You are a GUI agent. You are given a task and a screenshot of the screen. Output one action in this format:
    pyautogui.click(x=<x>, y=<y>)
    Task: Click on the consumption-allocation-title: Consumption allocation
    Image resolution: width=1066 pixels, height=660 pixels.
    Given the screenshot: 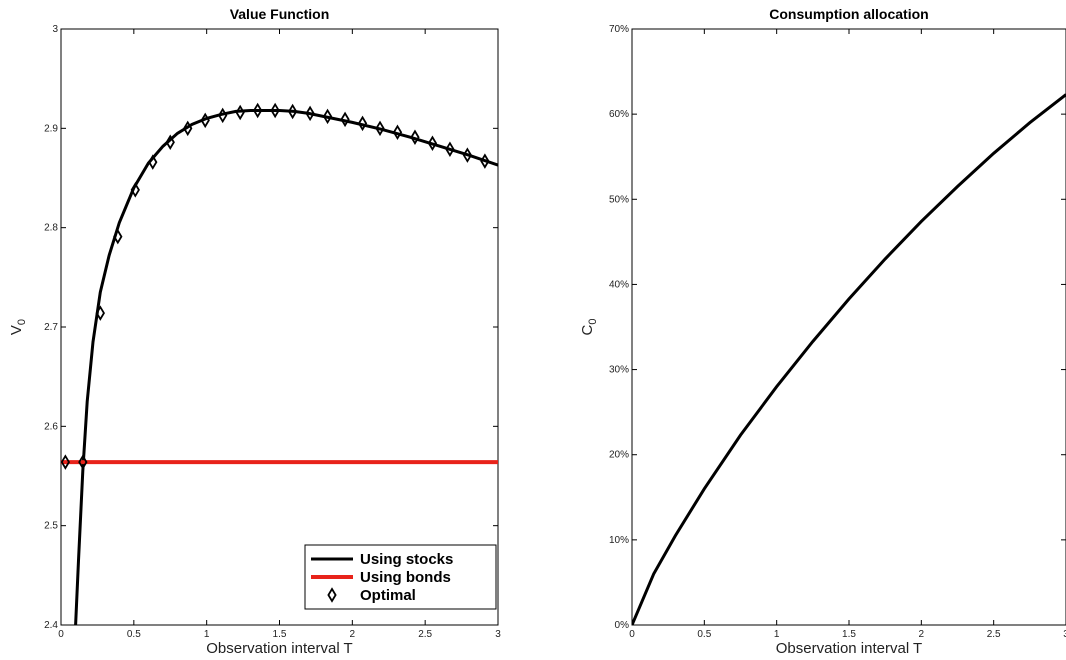 What is the action you would take?
    pyautogui.click(x=848, y=14)
    